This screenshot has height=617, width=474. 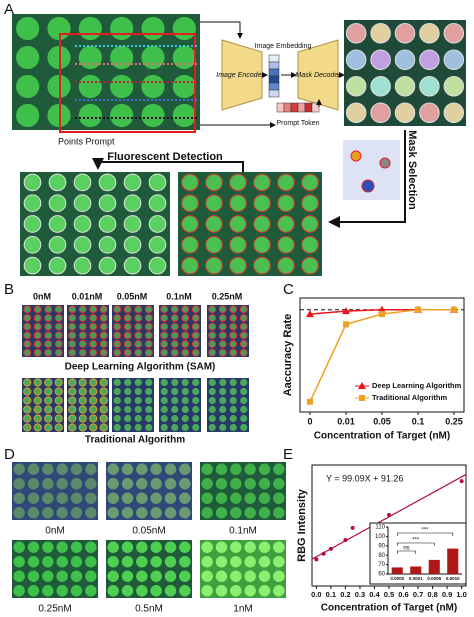 What do you see at coordinates (288, 289) in the screenshot?
I see `panel-label: C` at bounding box center [288, 289].